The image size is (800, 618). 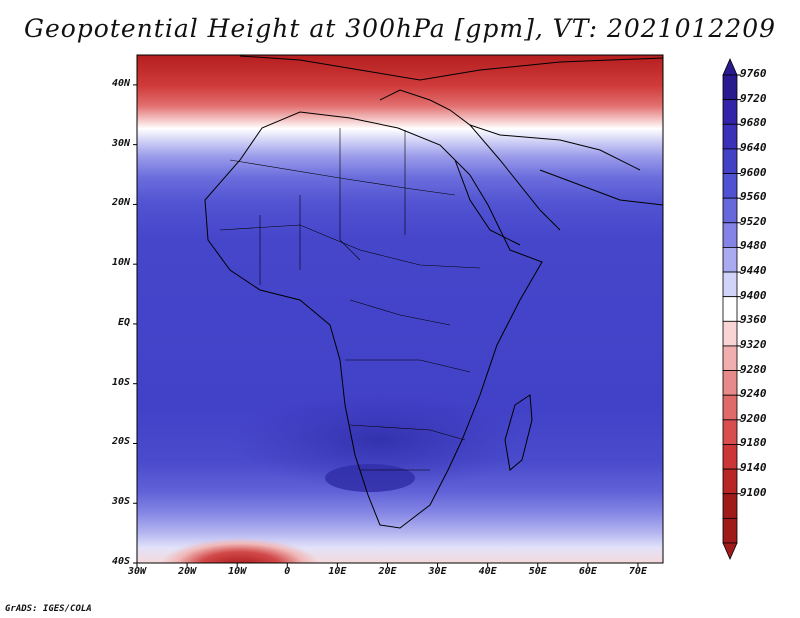 What do you see at coordinates (753, 320) in the screenshot?
I see `colorbar-value-label: 9360` at bounding box center [753, 320].